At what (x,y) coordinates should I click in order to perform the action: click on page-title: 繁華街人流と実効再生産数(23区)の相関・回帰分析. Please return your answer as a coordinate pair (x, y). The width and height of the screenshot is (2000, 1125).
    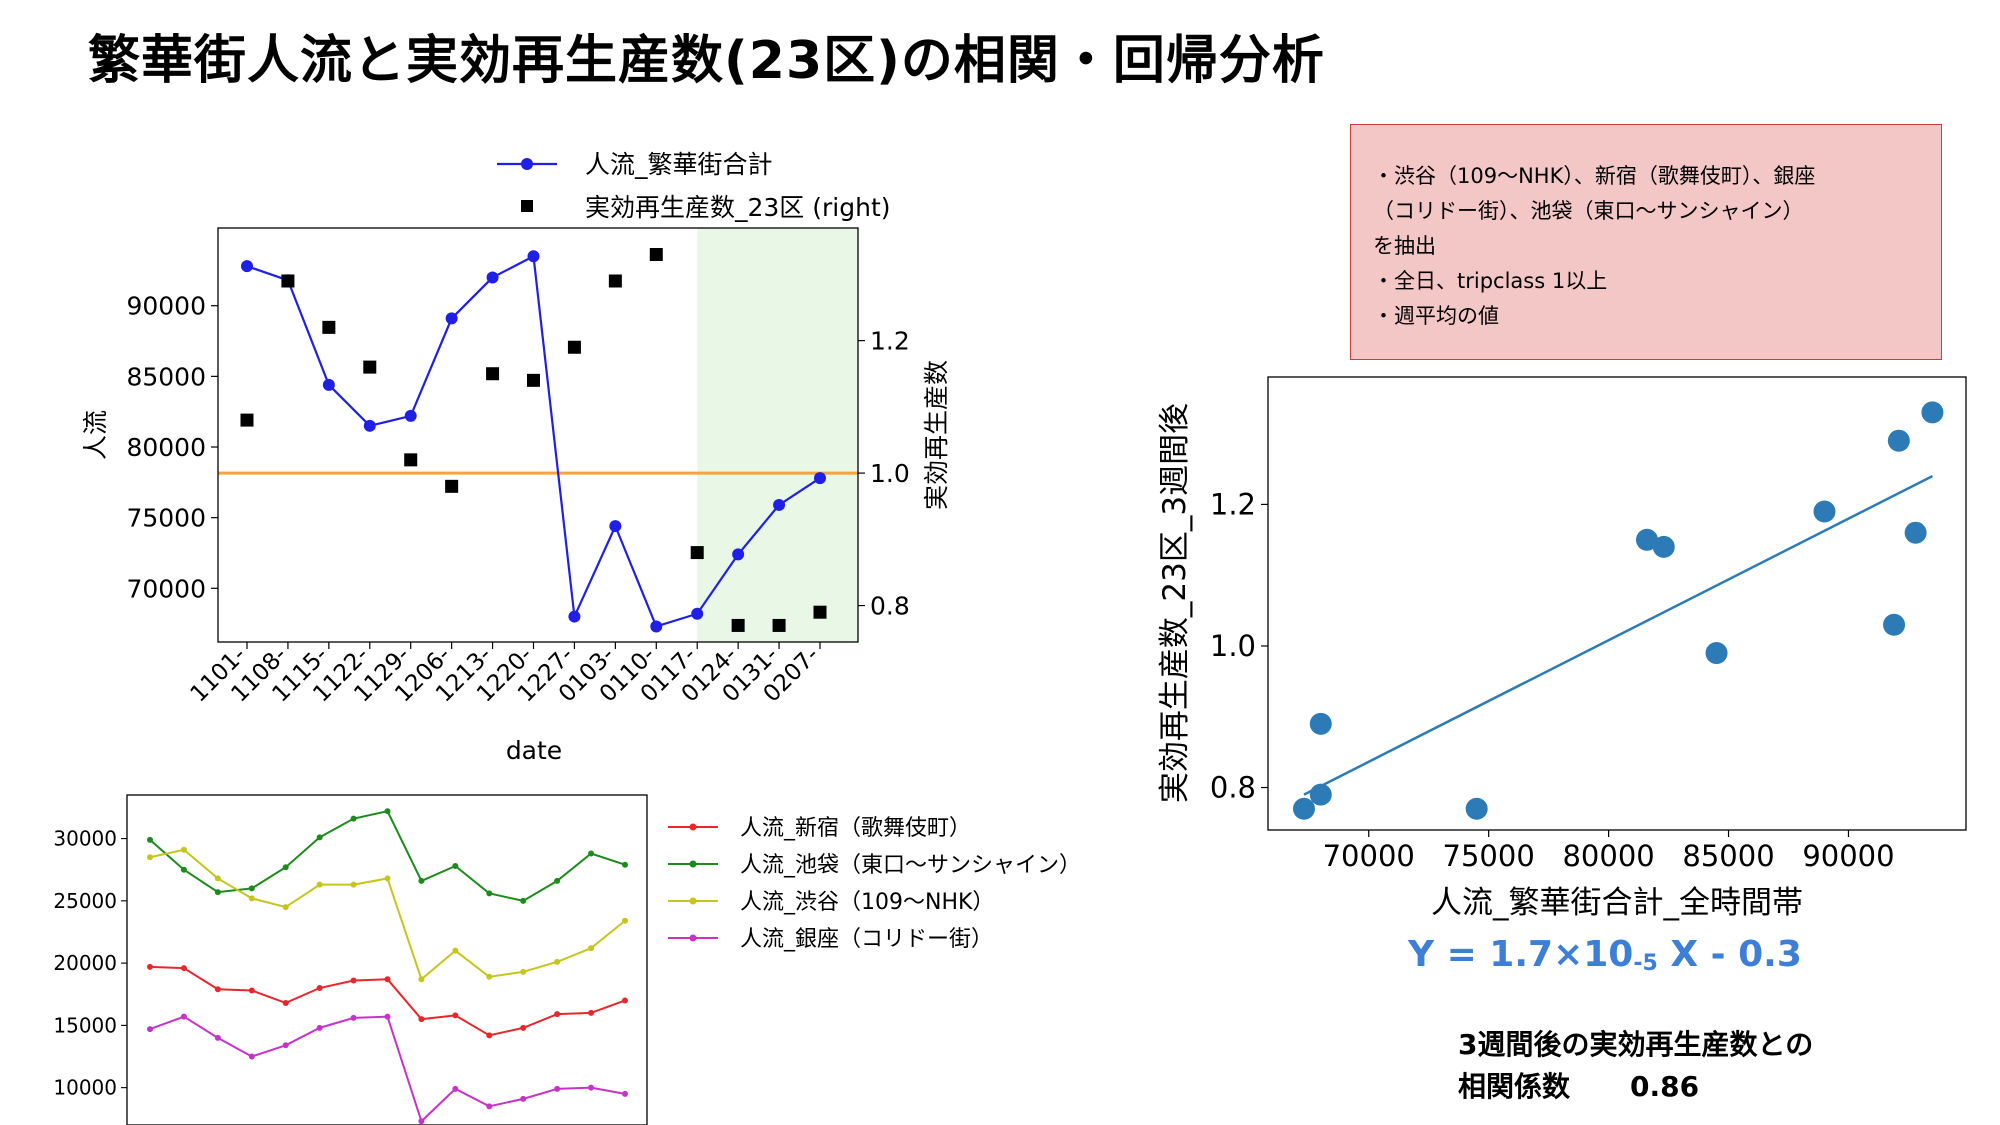
    Looking at the image, I should click on (706, 61).